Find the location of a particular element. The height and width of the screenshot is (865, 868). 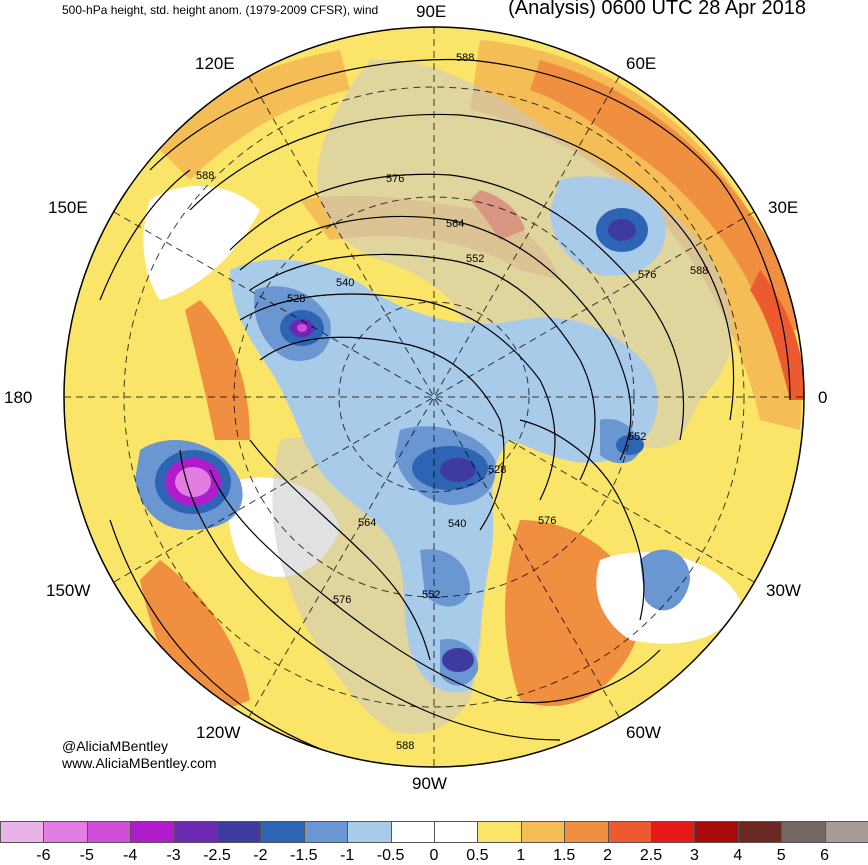

lon-label-150e: 150E is located at coordinates (68, 207).